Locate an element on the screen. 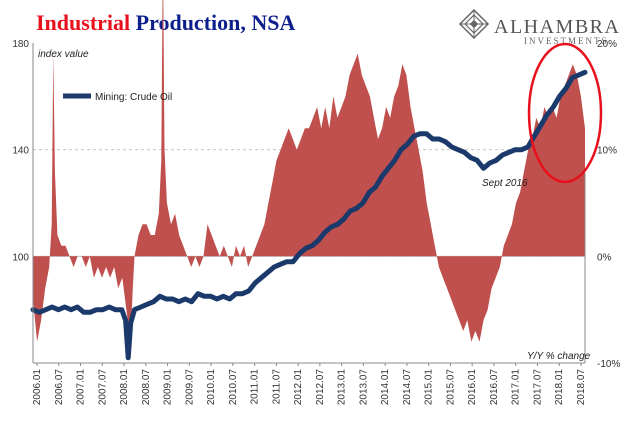  x-tick-label: 2013.07 is located at coordinates (363, 387).